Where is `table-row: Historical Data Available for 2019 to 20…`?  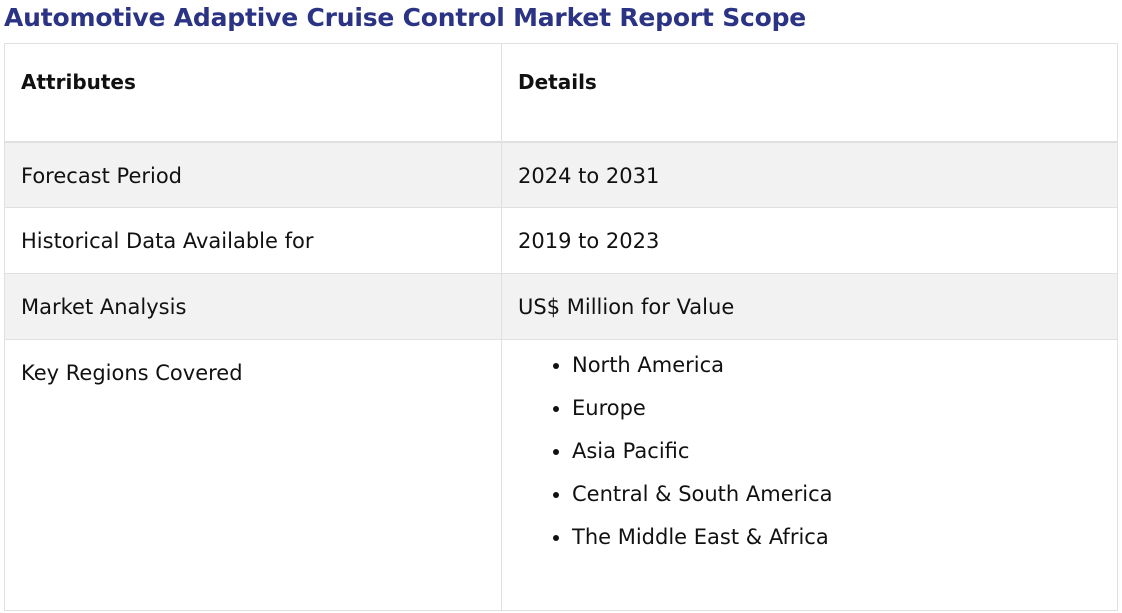 table-row: Historical Data Available for 2019 to 20… is located at coordinates (561, 240).